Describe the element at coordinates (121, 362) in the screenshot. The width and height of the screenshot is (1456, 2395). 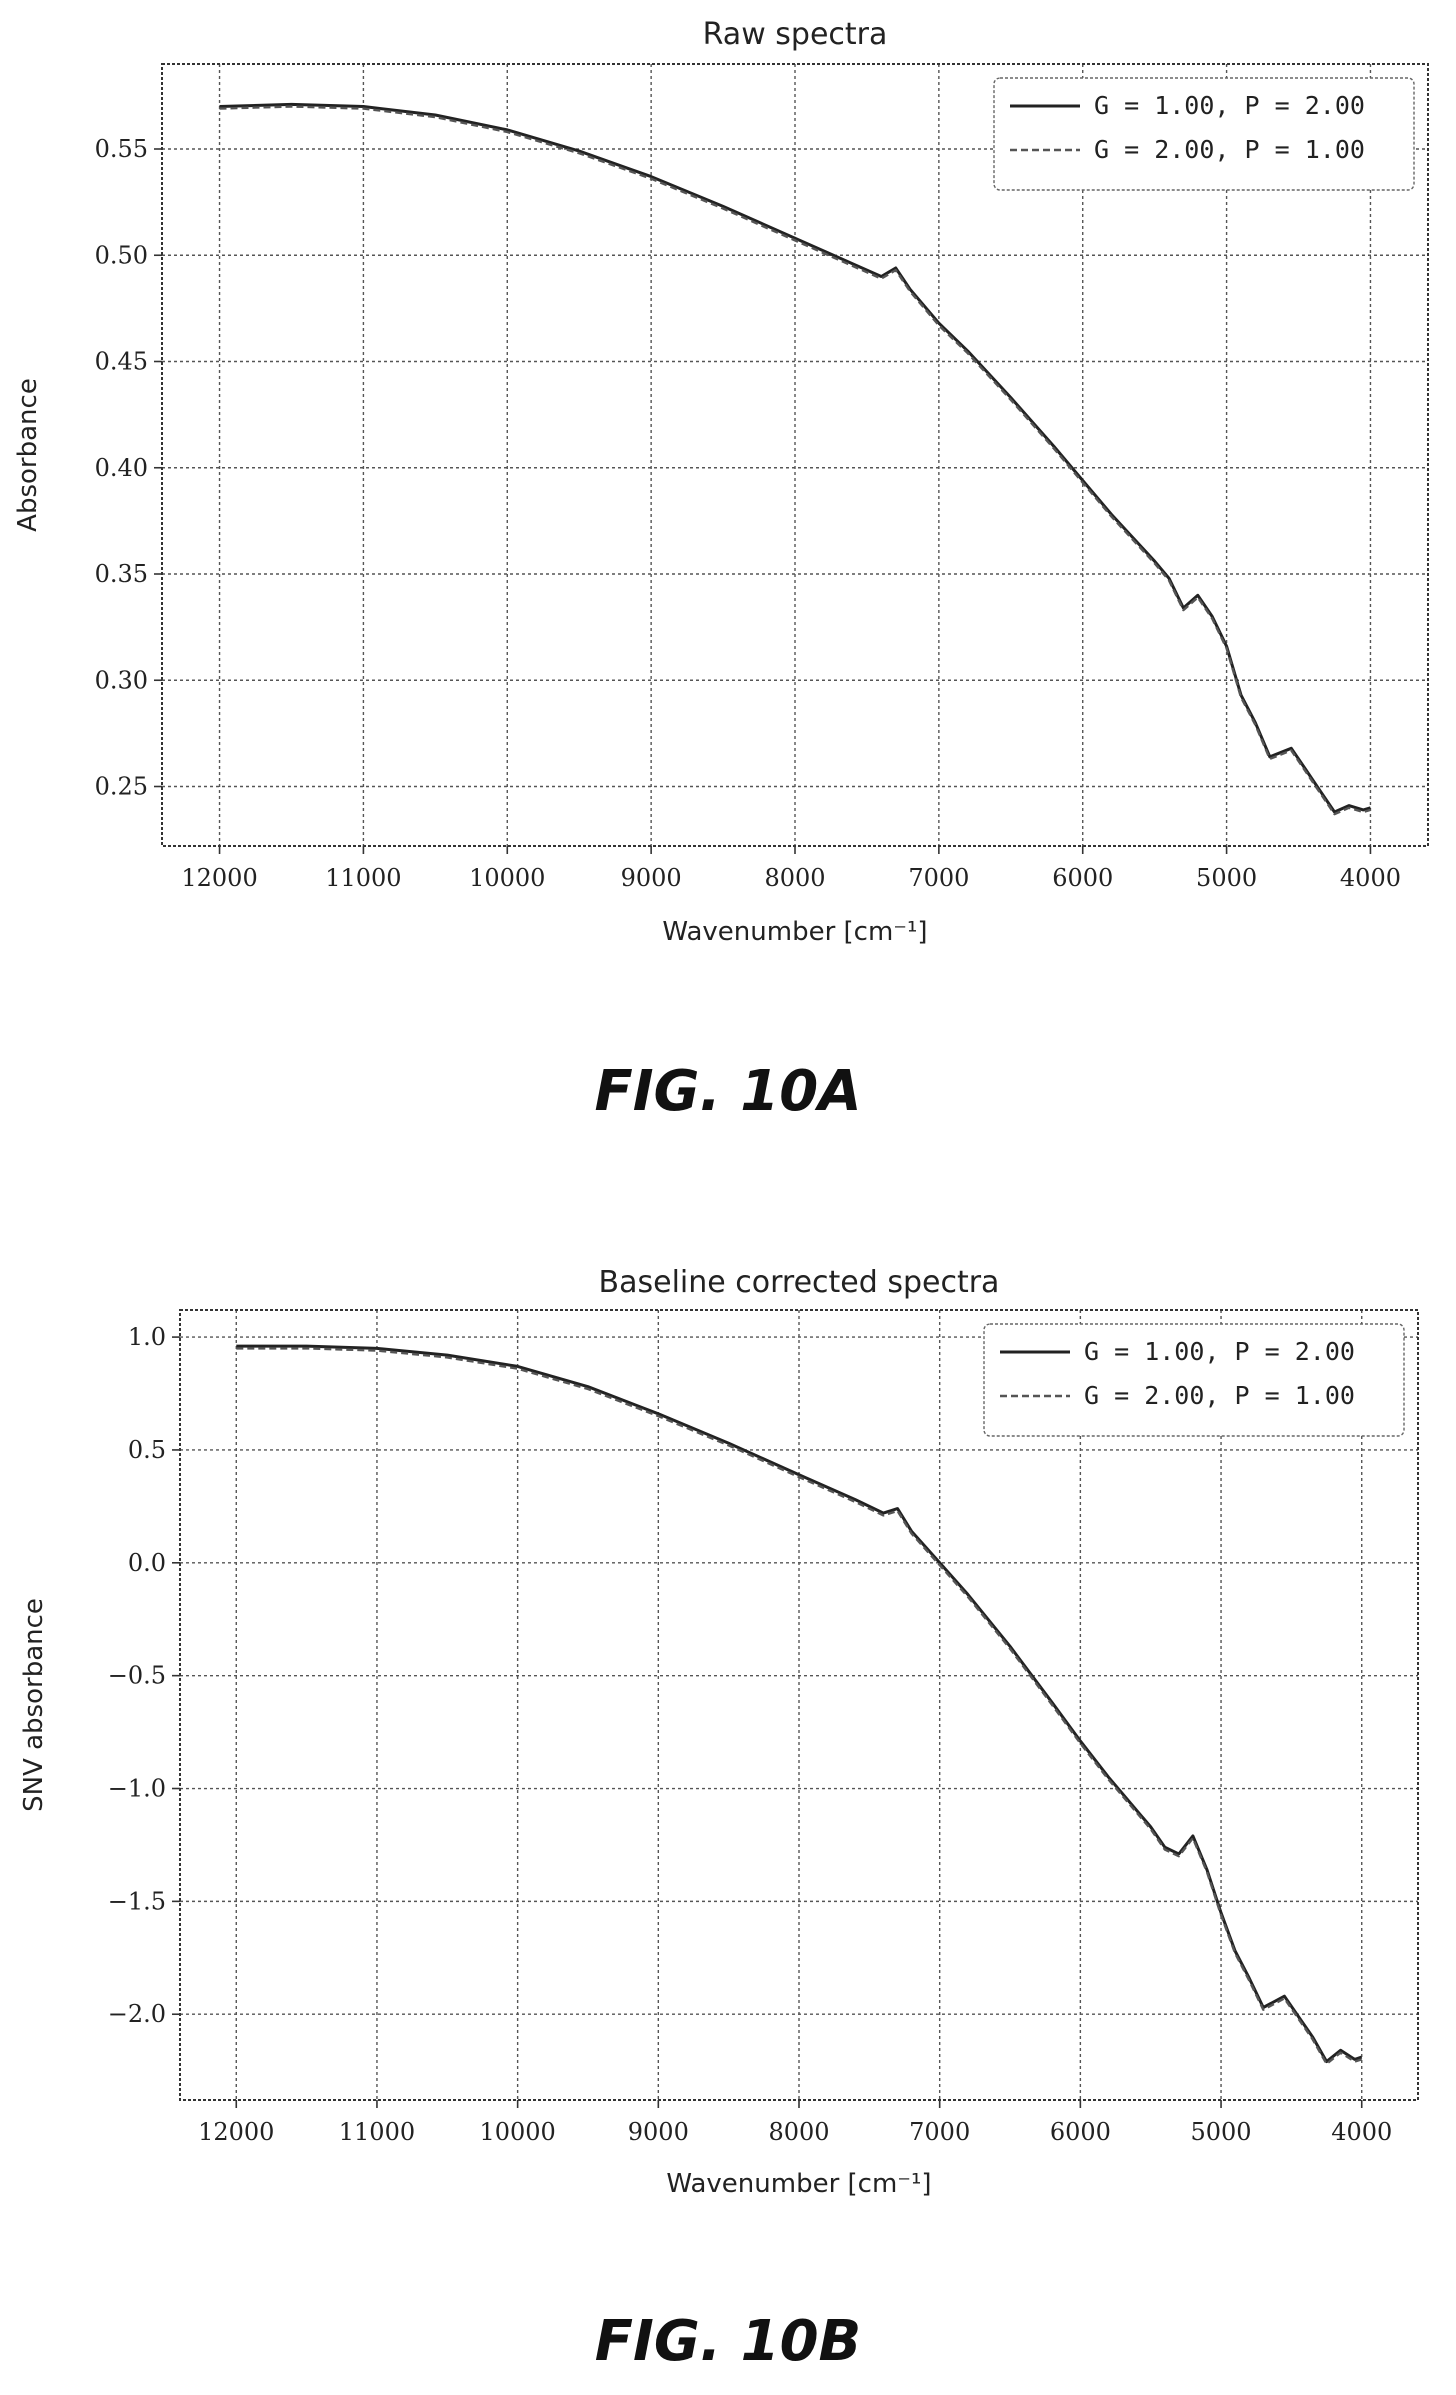
I see `chart0-y-tick-label: 0.45` at that location.